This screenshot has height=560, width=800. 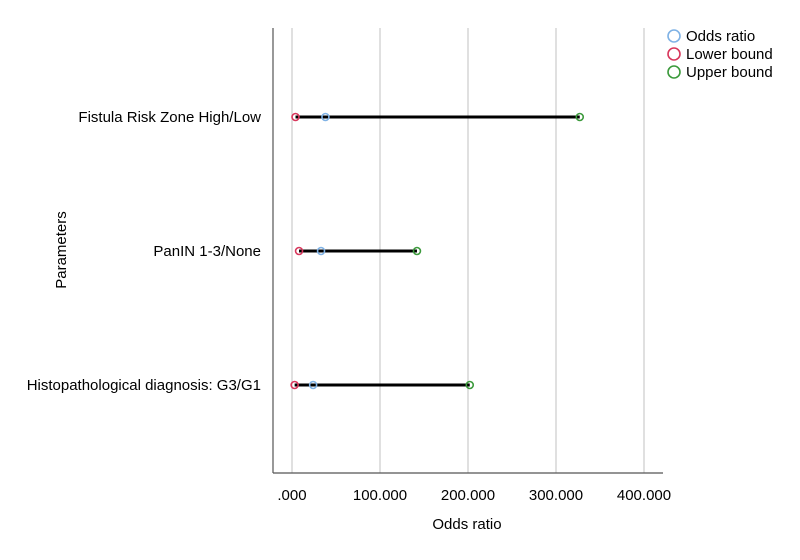 What do you see at coordinates (144, 385) in the screenshot?
I see `category-label-histopathological-diagnosis-g3-g1: Histopathological diagnosis: G3/G1` at bounding box center [144, 385].